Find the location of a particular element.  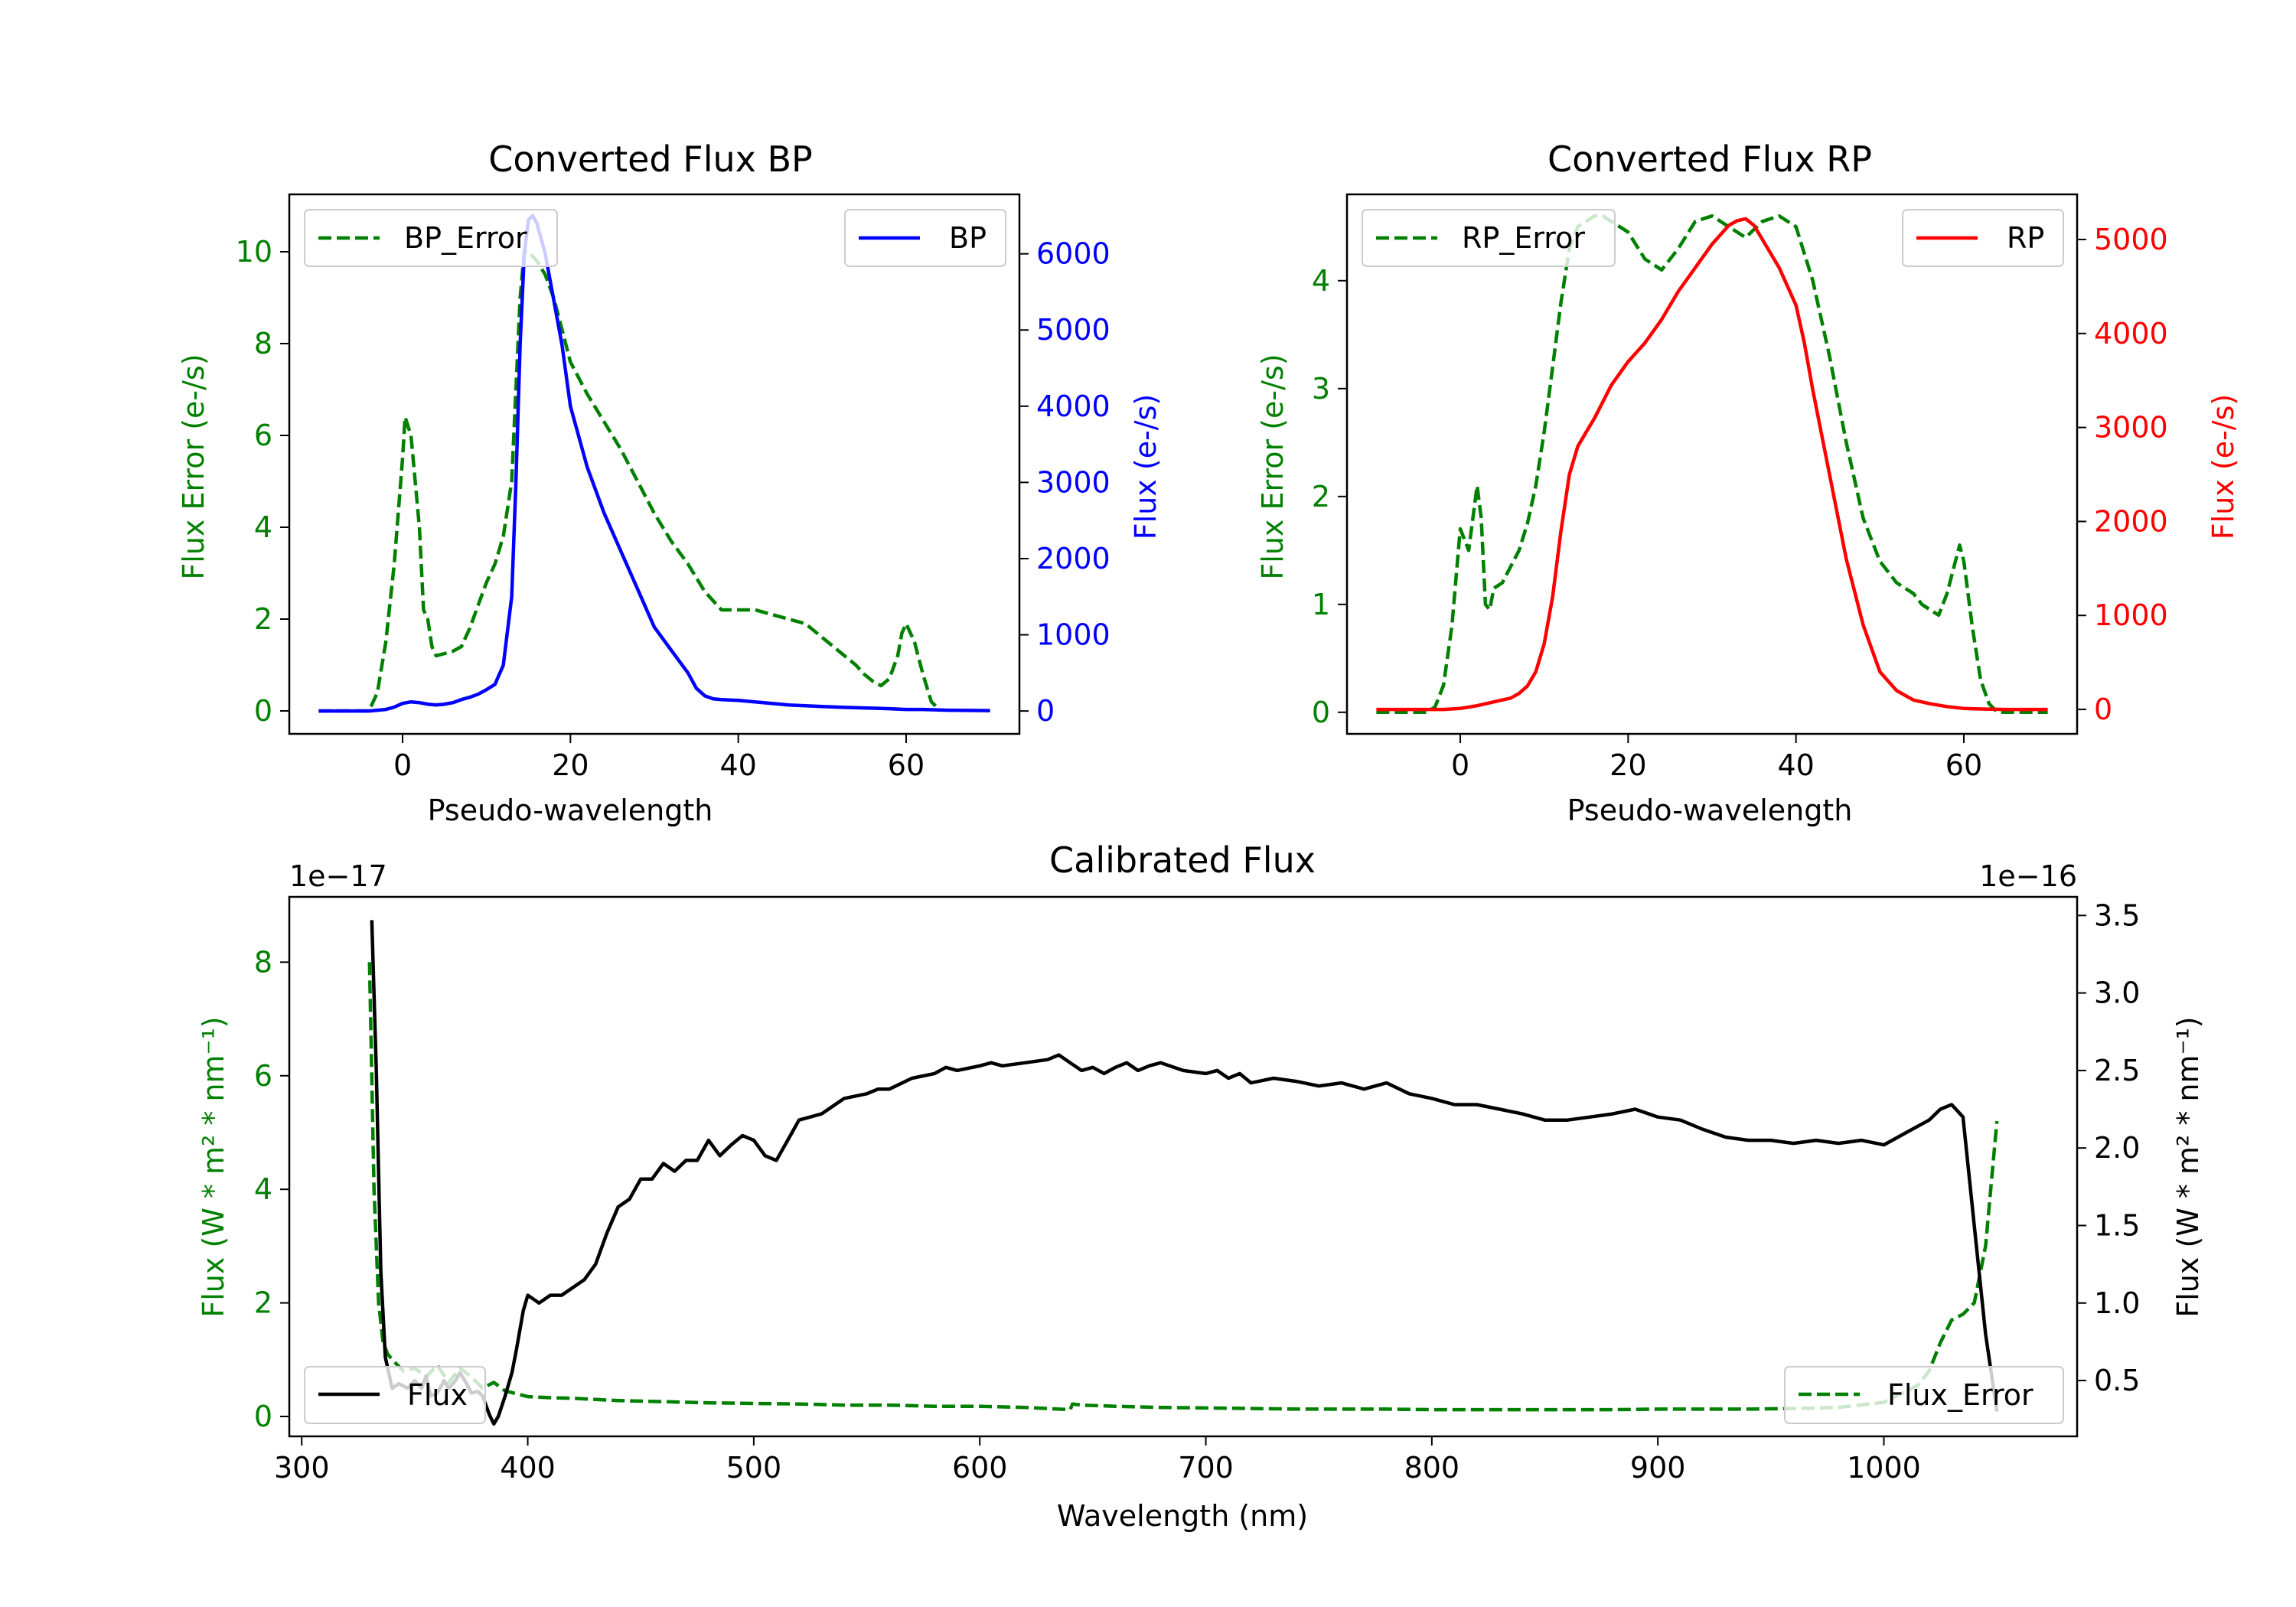

bp-x-tick-label: 60 is located at coordinates (906, 765).